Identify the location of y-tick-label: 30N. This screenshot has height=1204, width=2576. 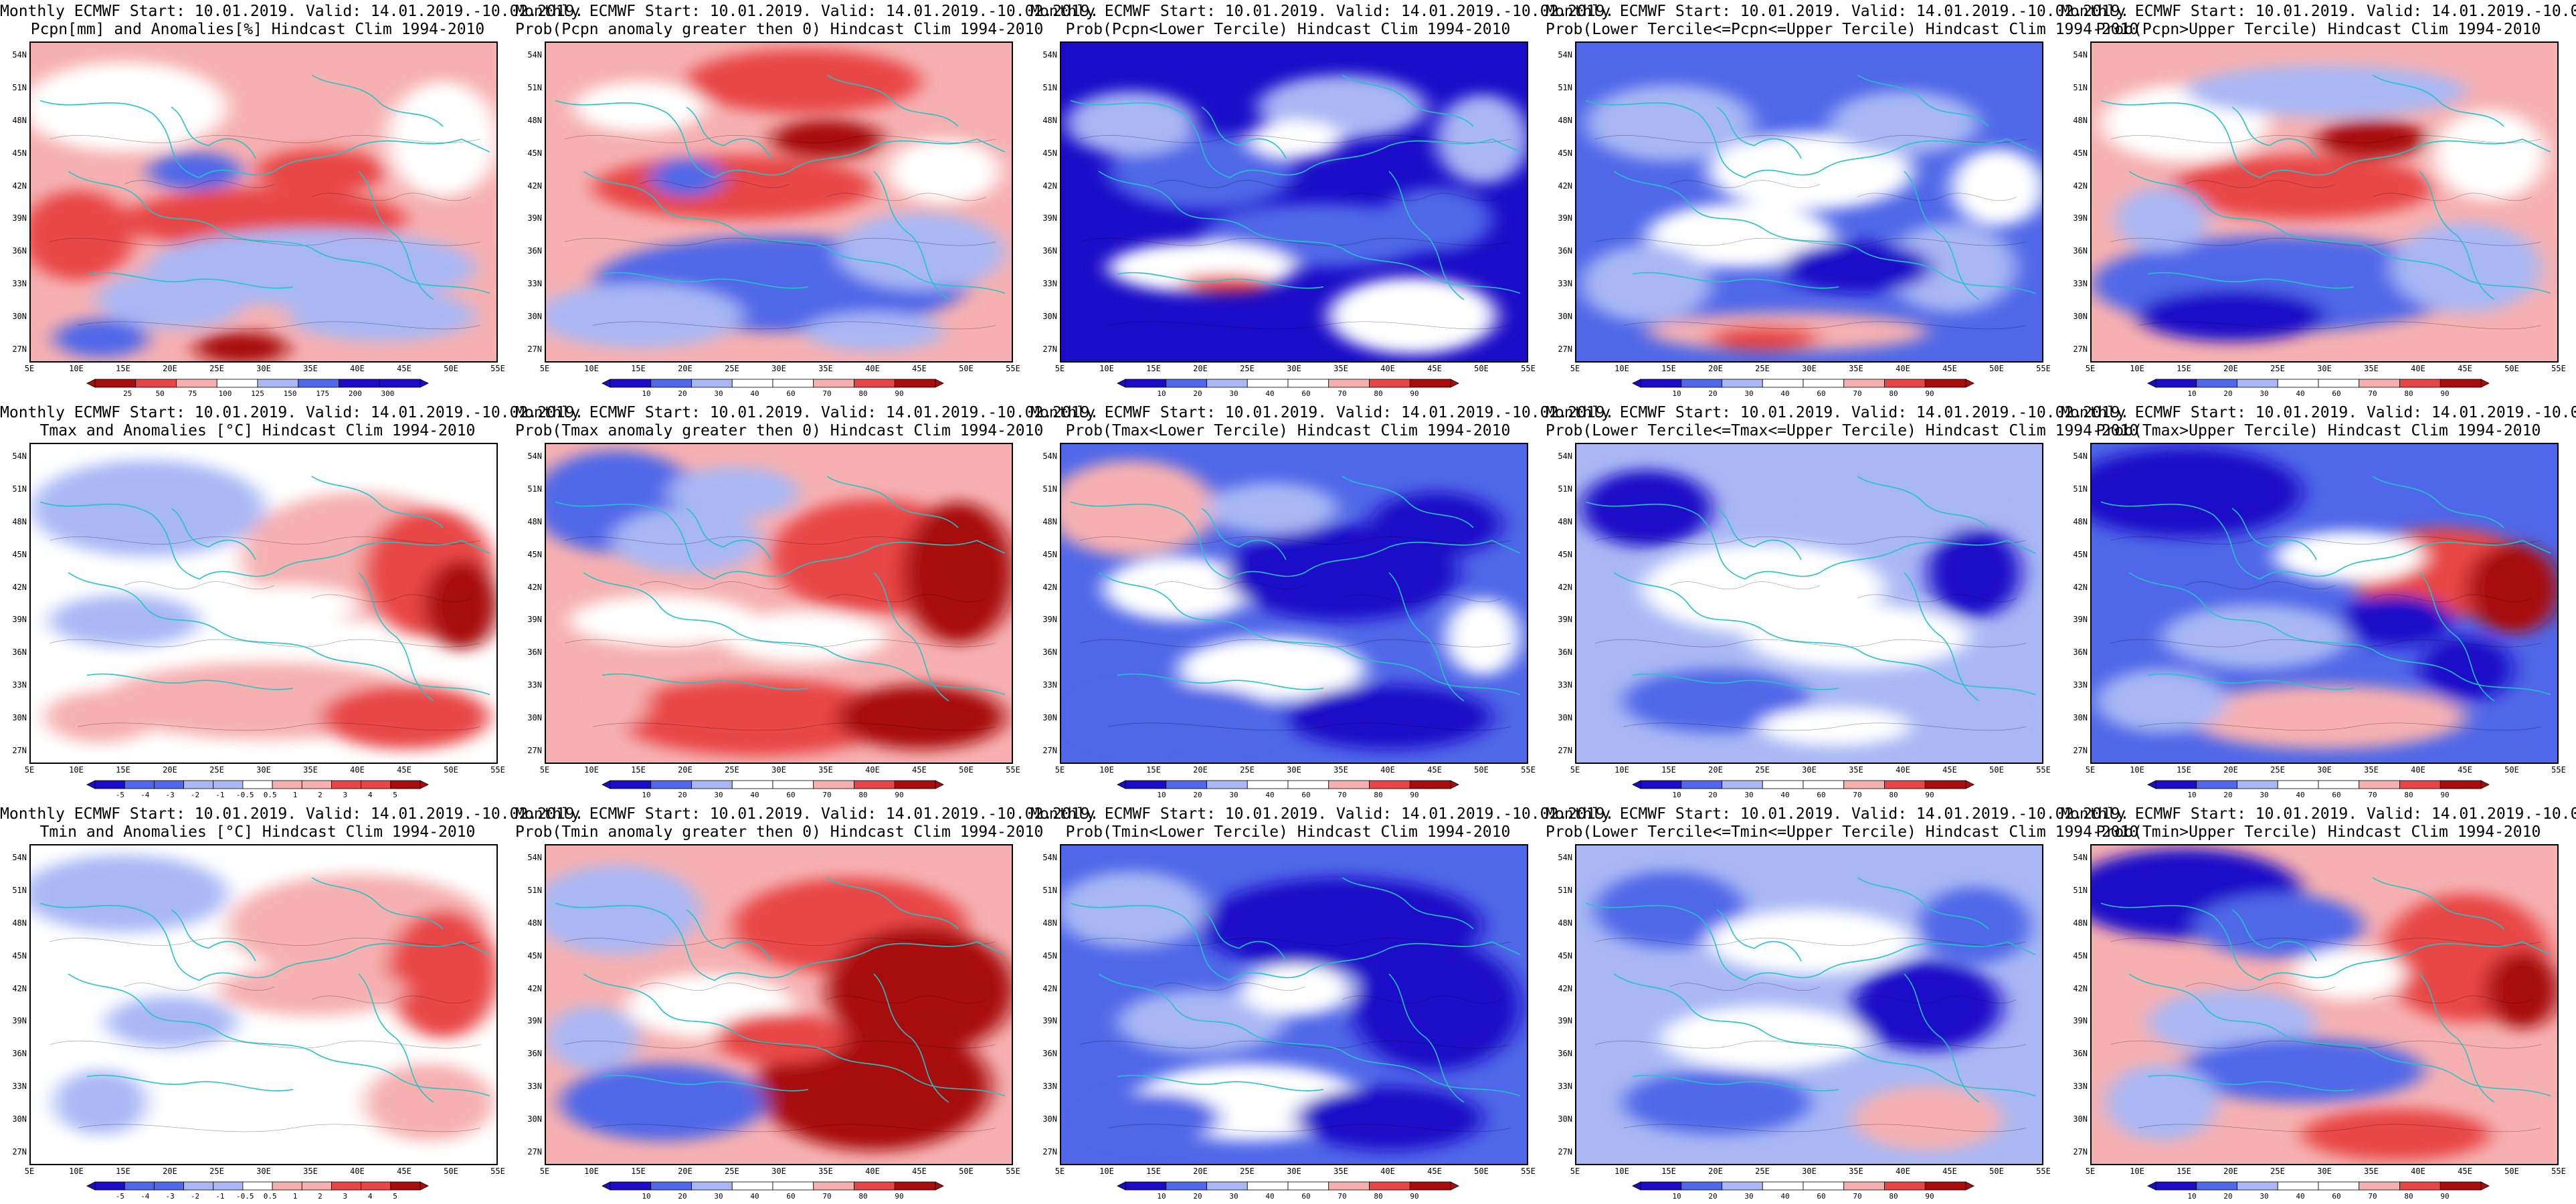
(19, 718).